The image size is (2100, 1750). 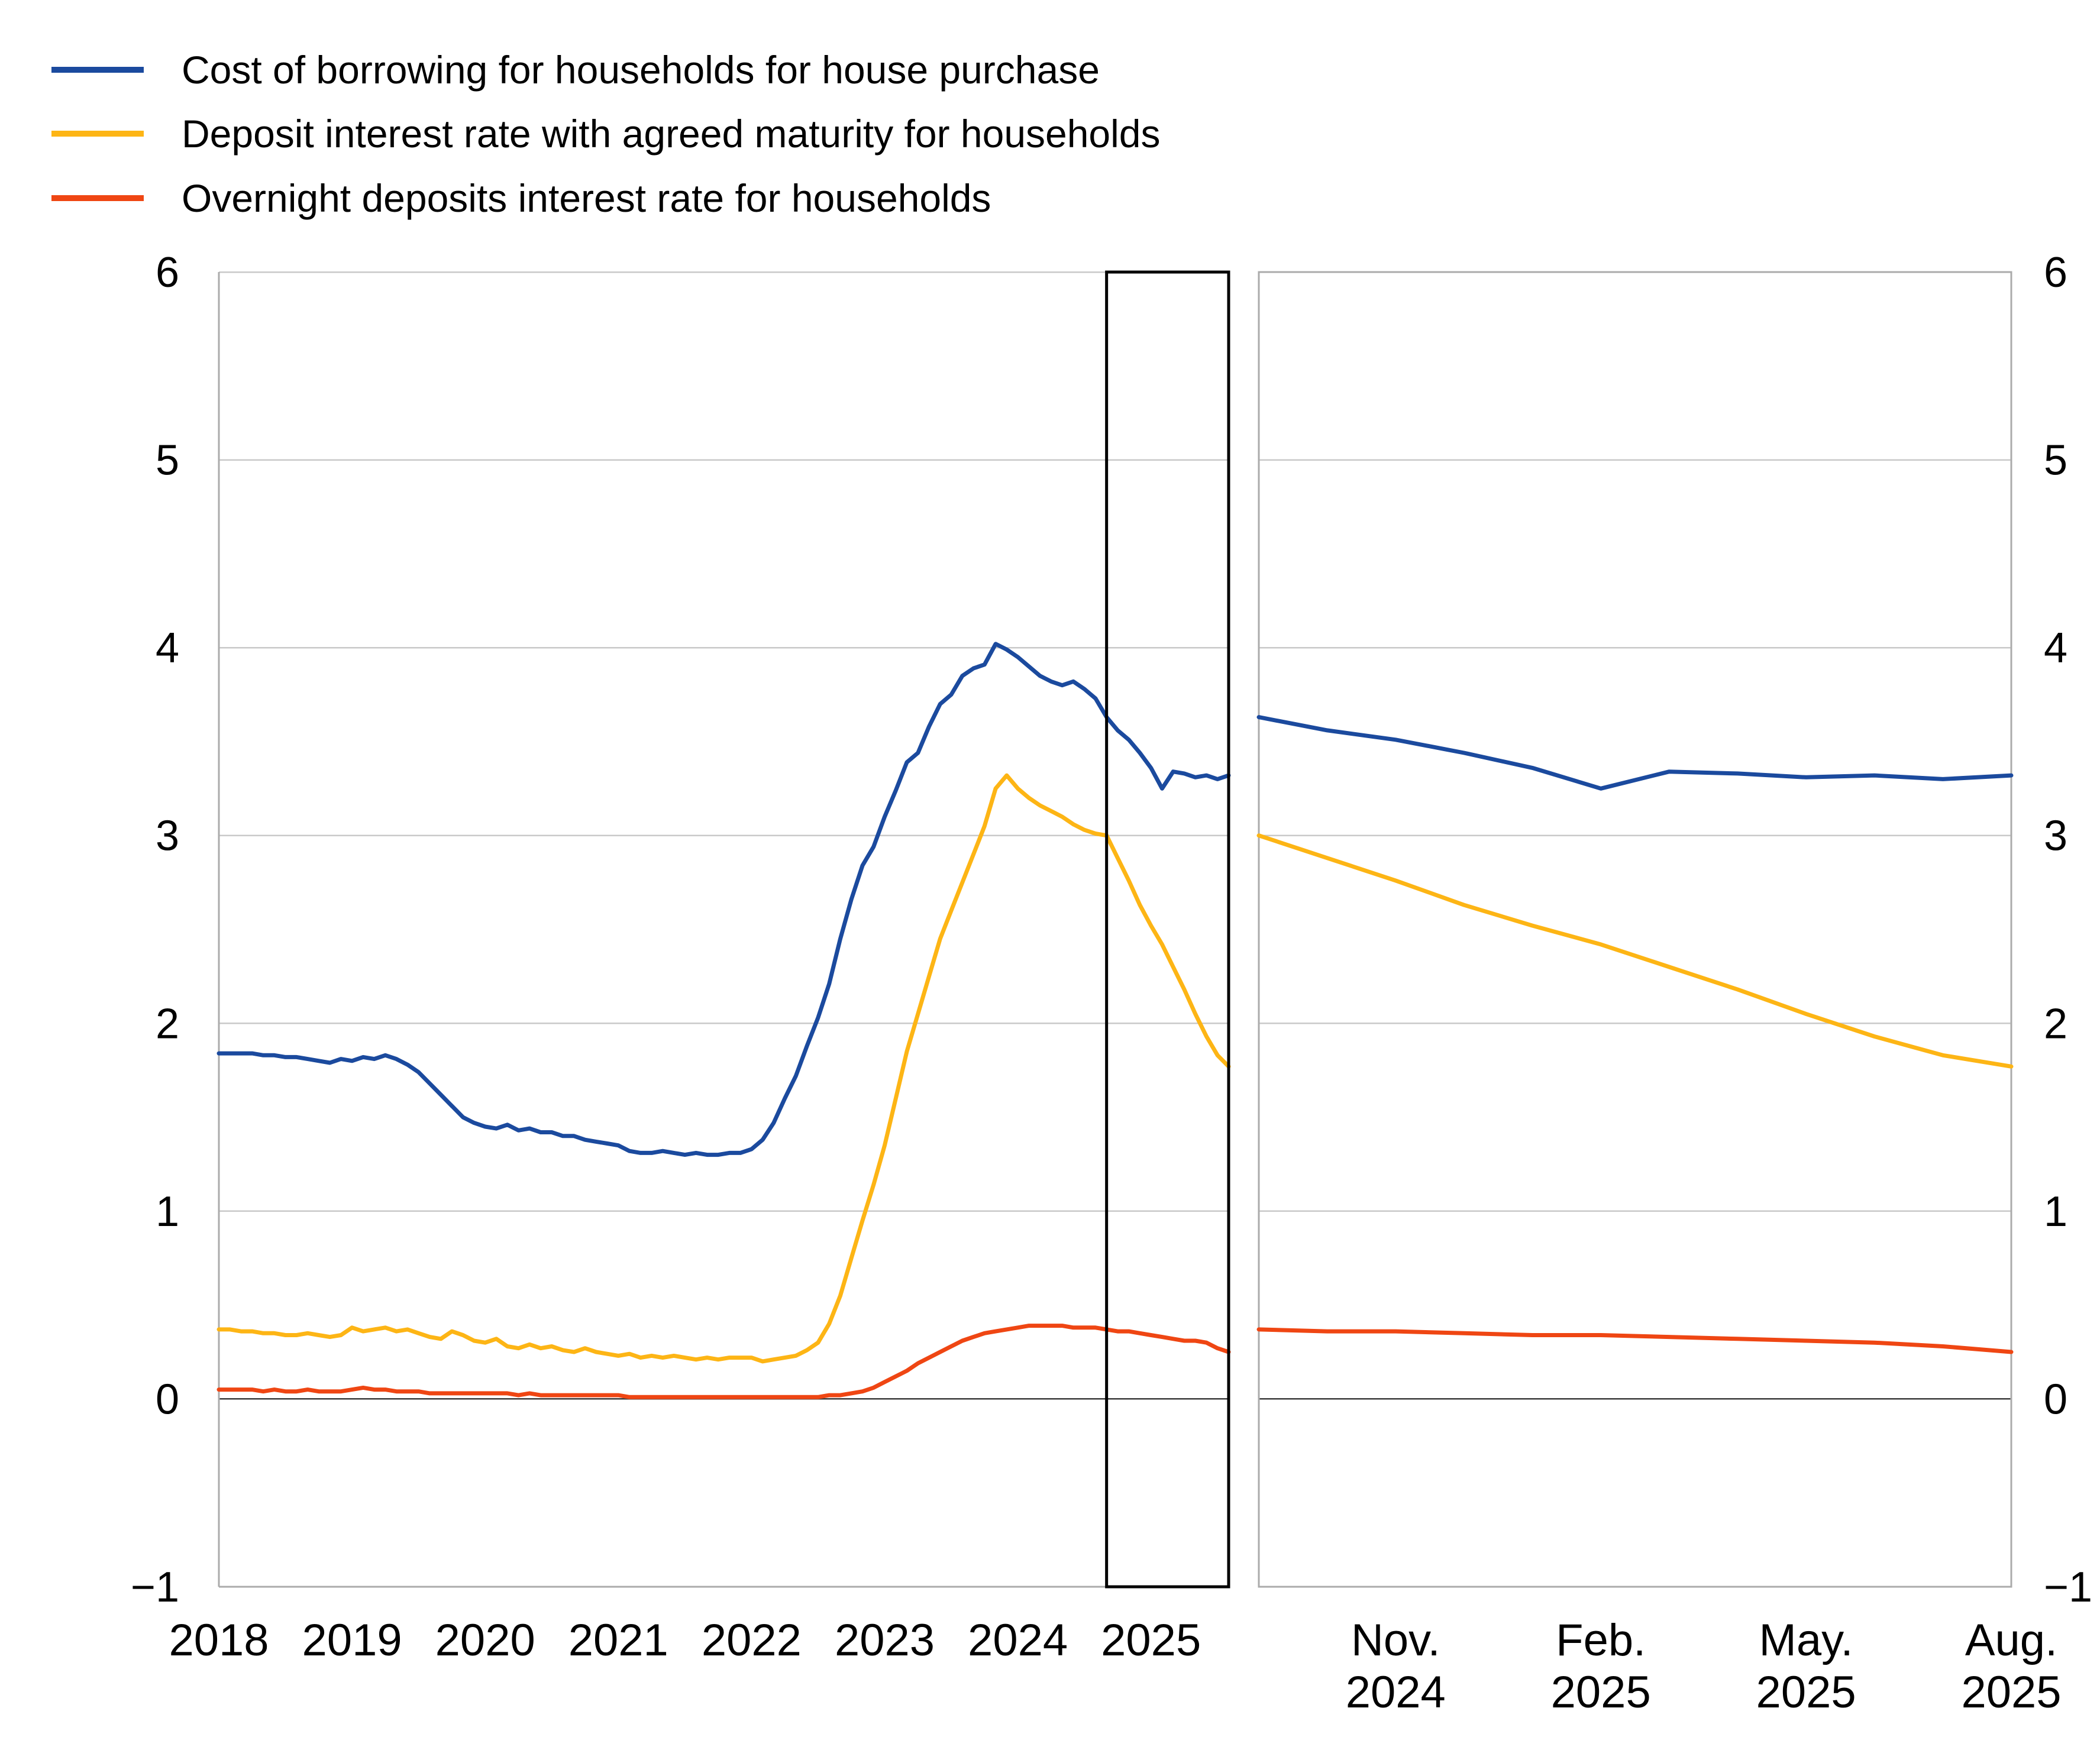 What do you see at coordinates (1395, 1640) in the screenshot?
I see `x-axis-label: Nov.` at bounding box center [1395, 1640].